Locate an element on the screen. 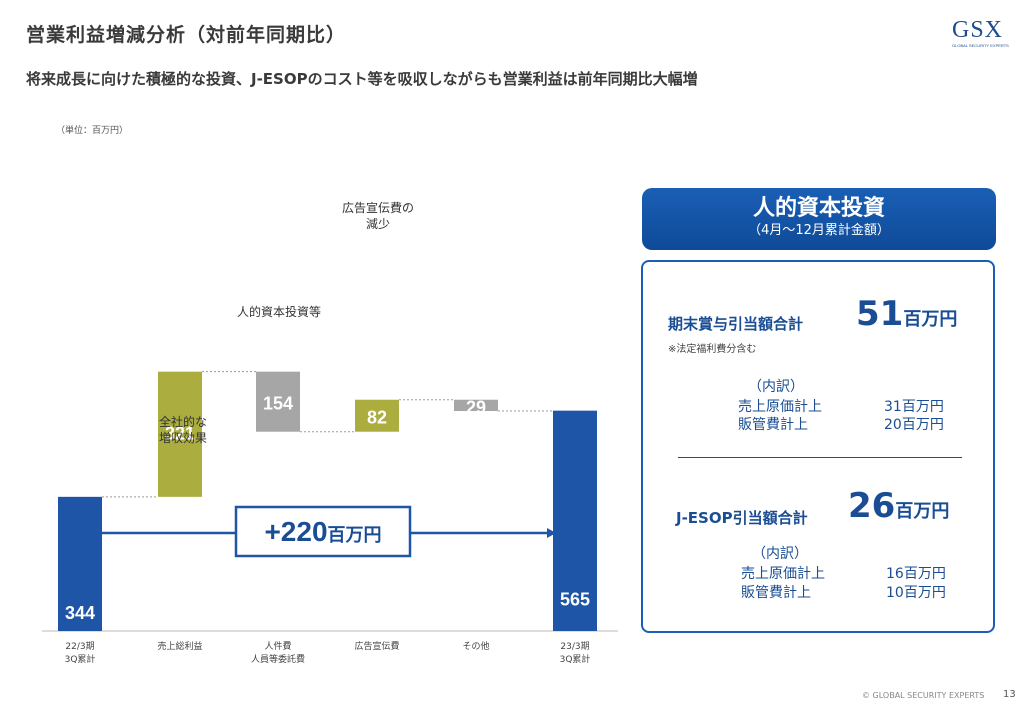 The width and height of the screenshot is (1032, 715). bar-value-label: 29 is located at coordinates (476, 407).